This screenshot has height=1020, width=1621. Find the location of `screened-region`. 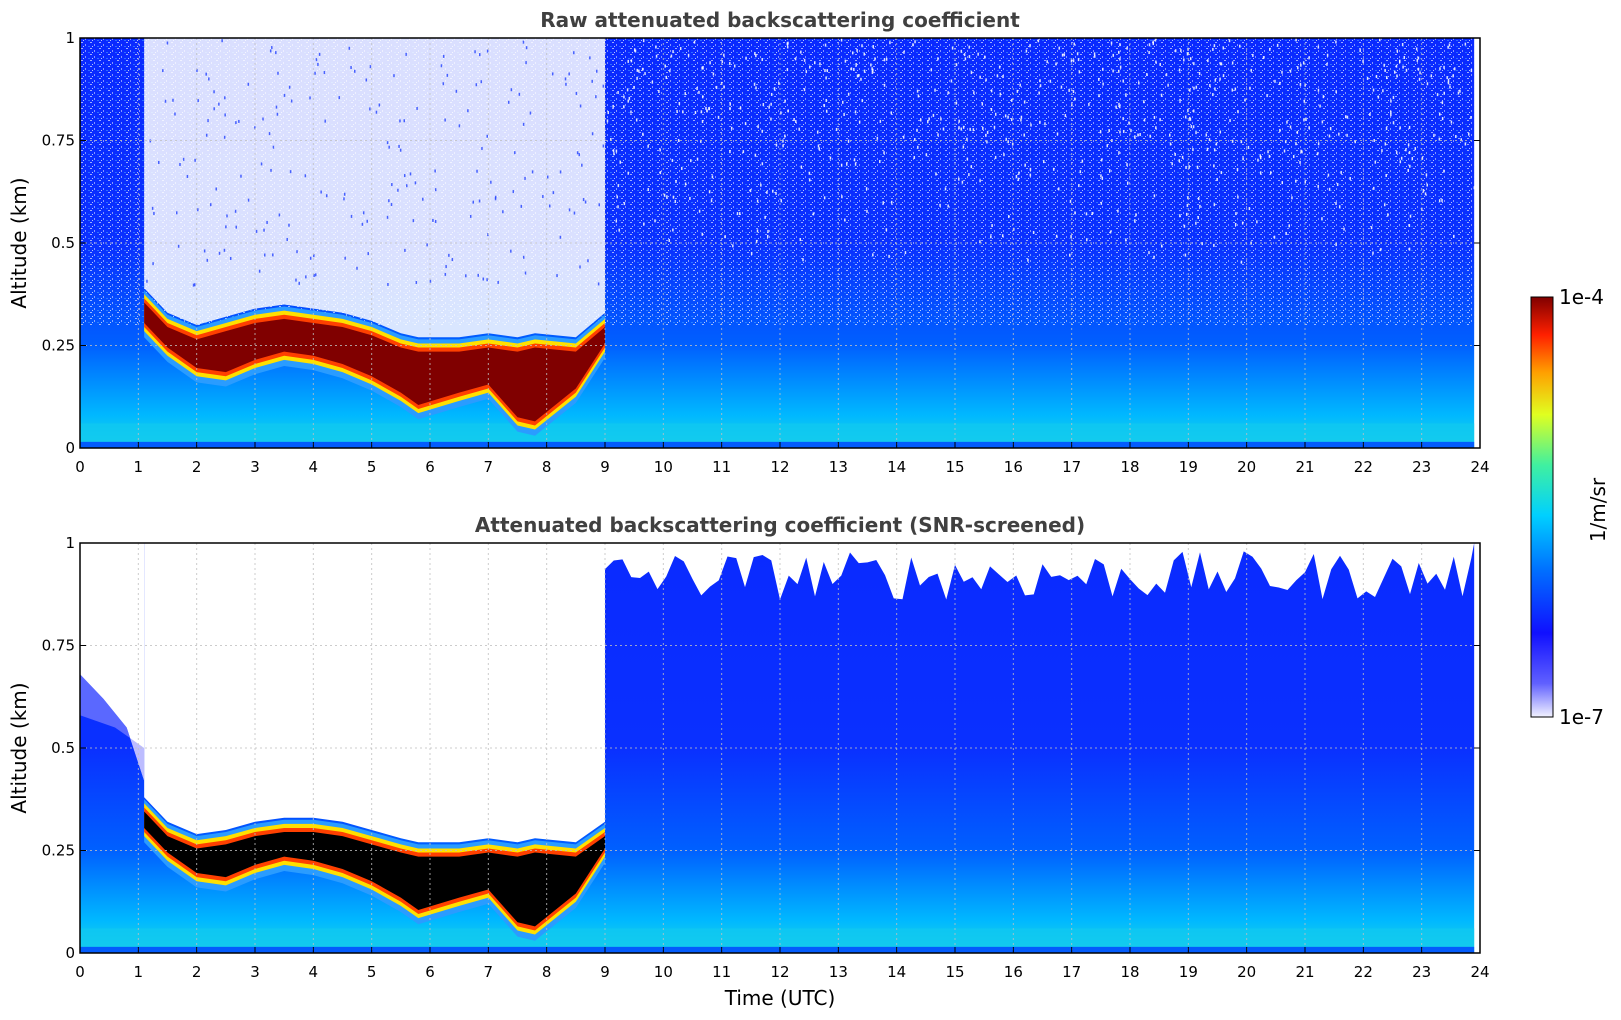

screened-region is located at coordinates (112, 662).